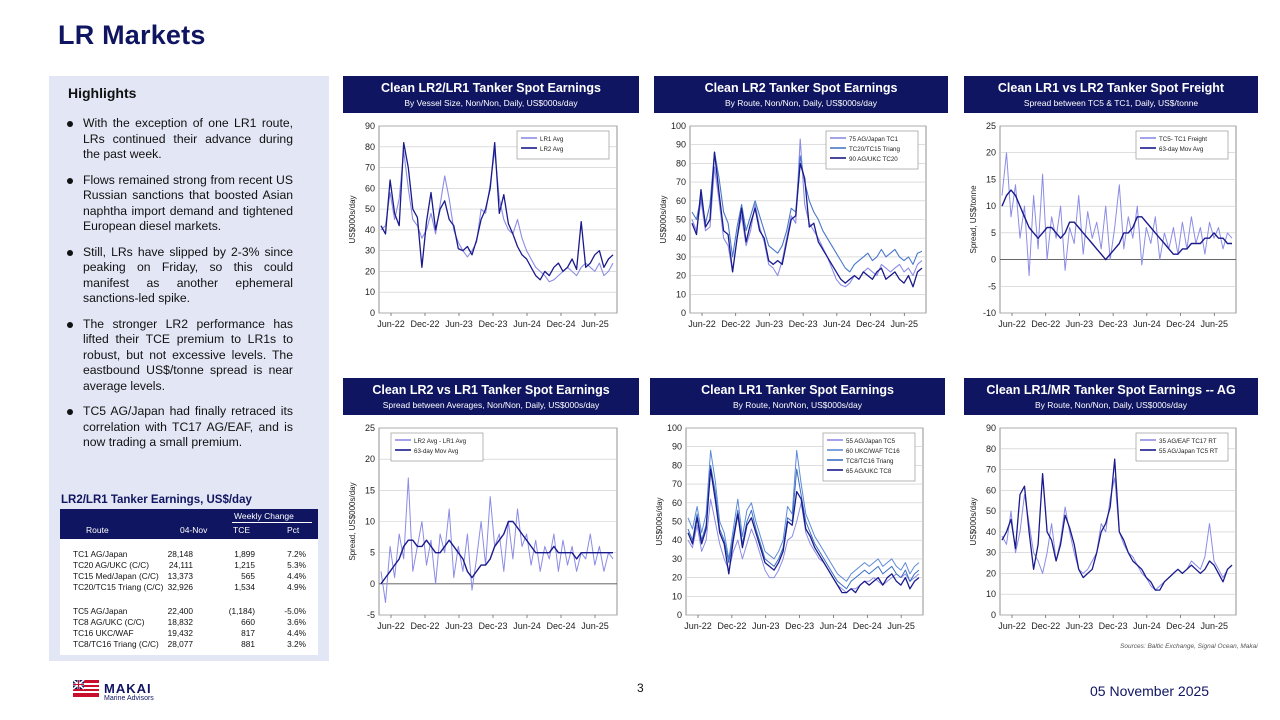 The height and width of the screenshot is (720, 1280). I want to click on legend-label: 65 AG/UKC TC8, so click(869, 471).